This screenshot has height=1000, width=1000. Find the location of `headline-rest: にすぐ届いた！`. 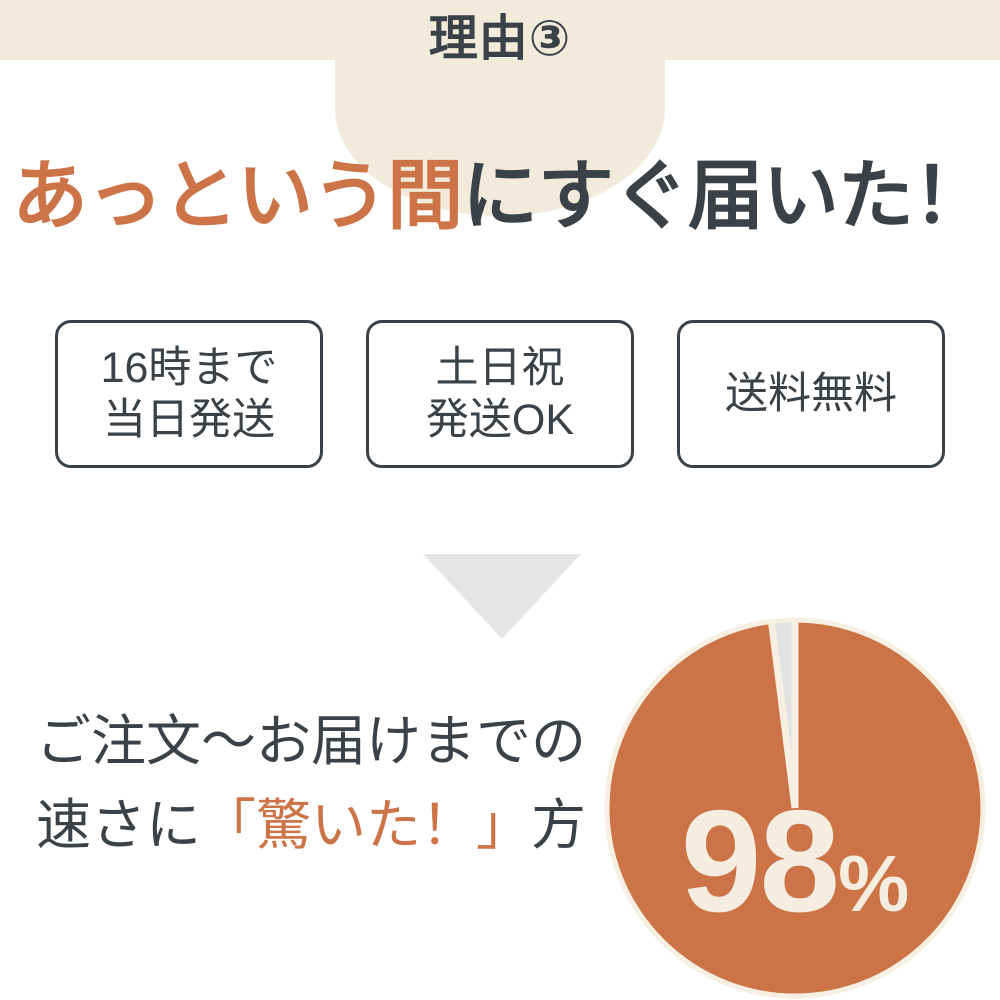

headline-rest: にすぐ届いた！ is located at coordinates (725, 196).